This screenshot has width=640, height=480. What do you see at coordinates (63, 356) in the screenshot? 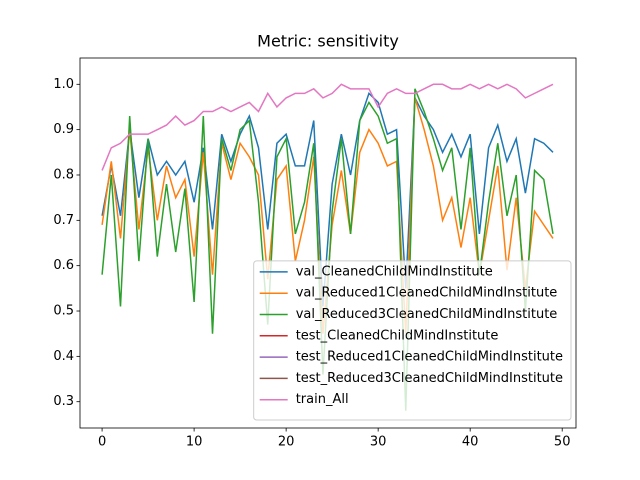
I see `y-tick-label: 0.4` at bounding box center [63, 356].